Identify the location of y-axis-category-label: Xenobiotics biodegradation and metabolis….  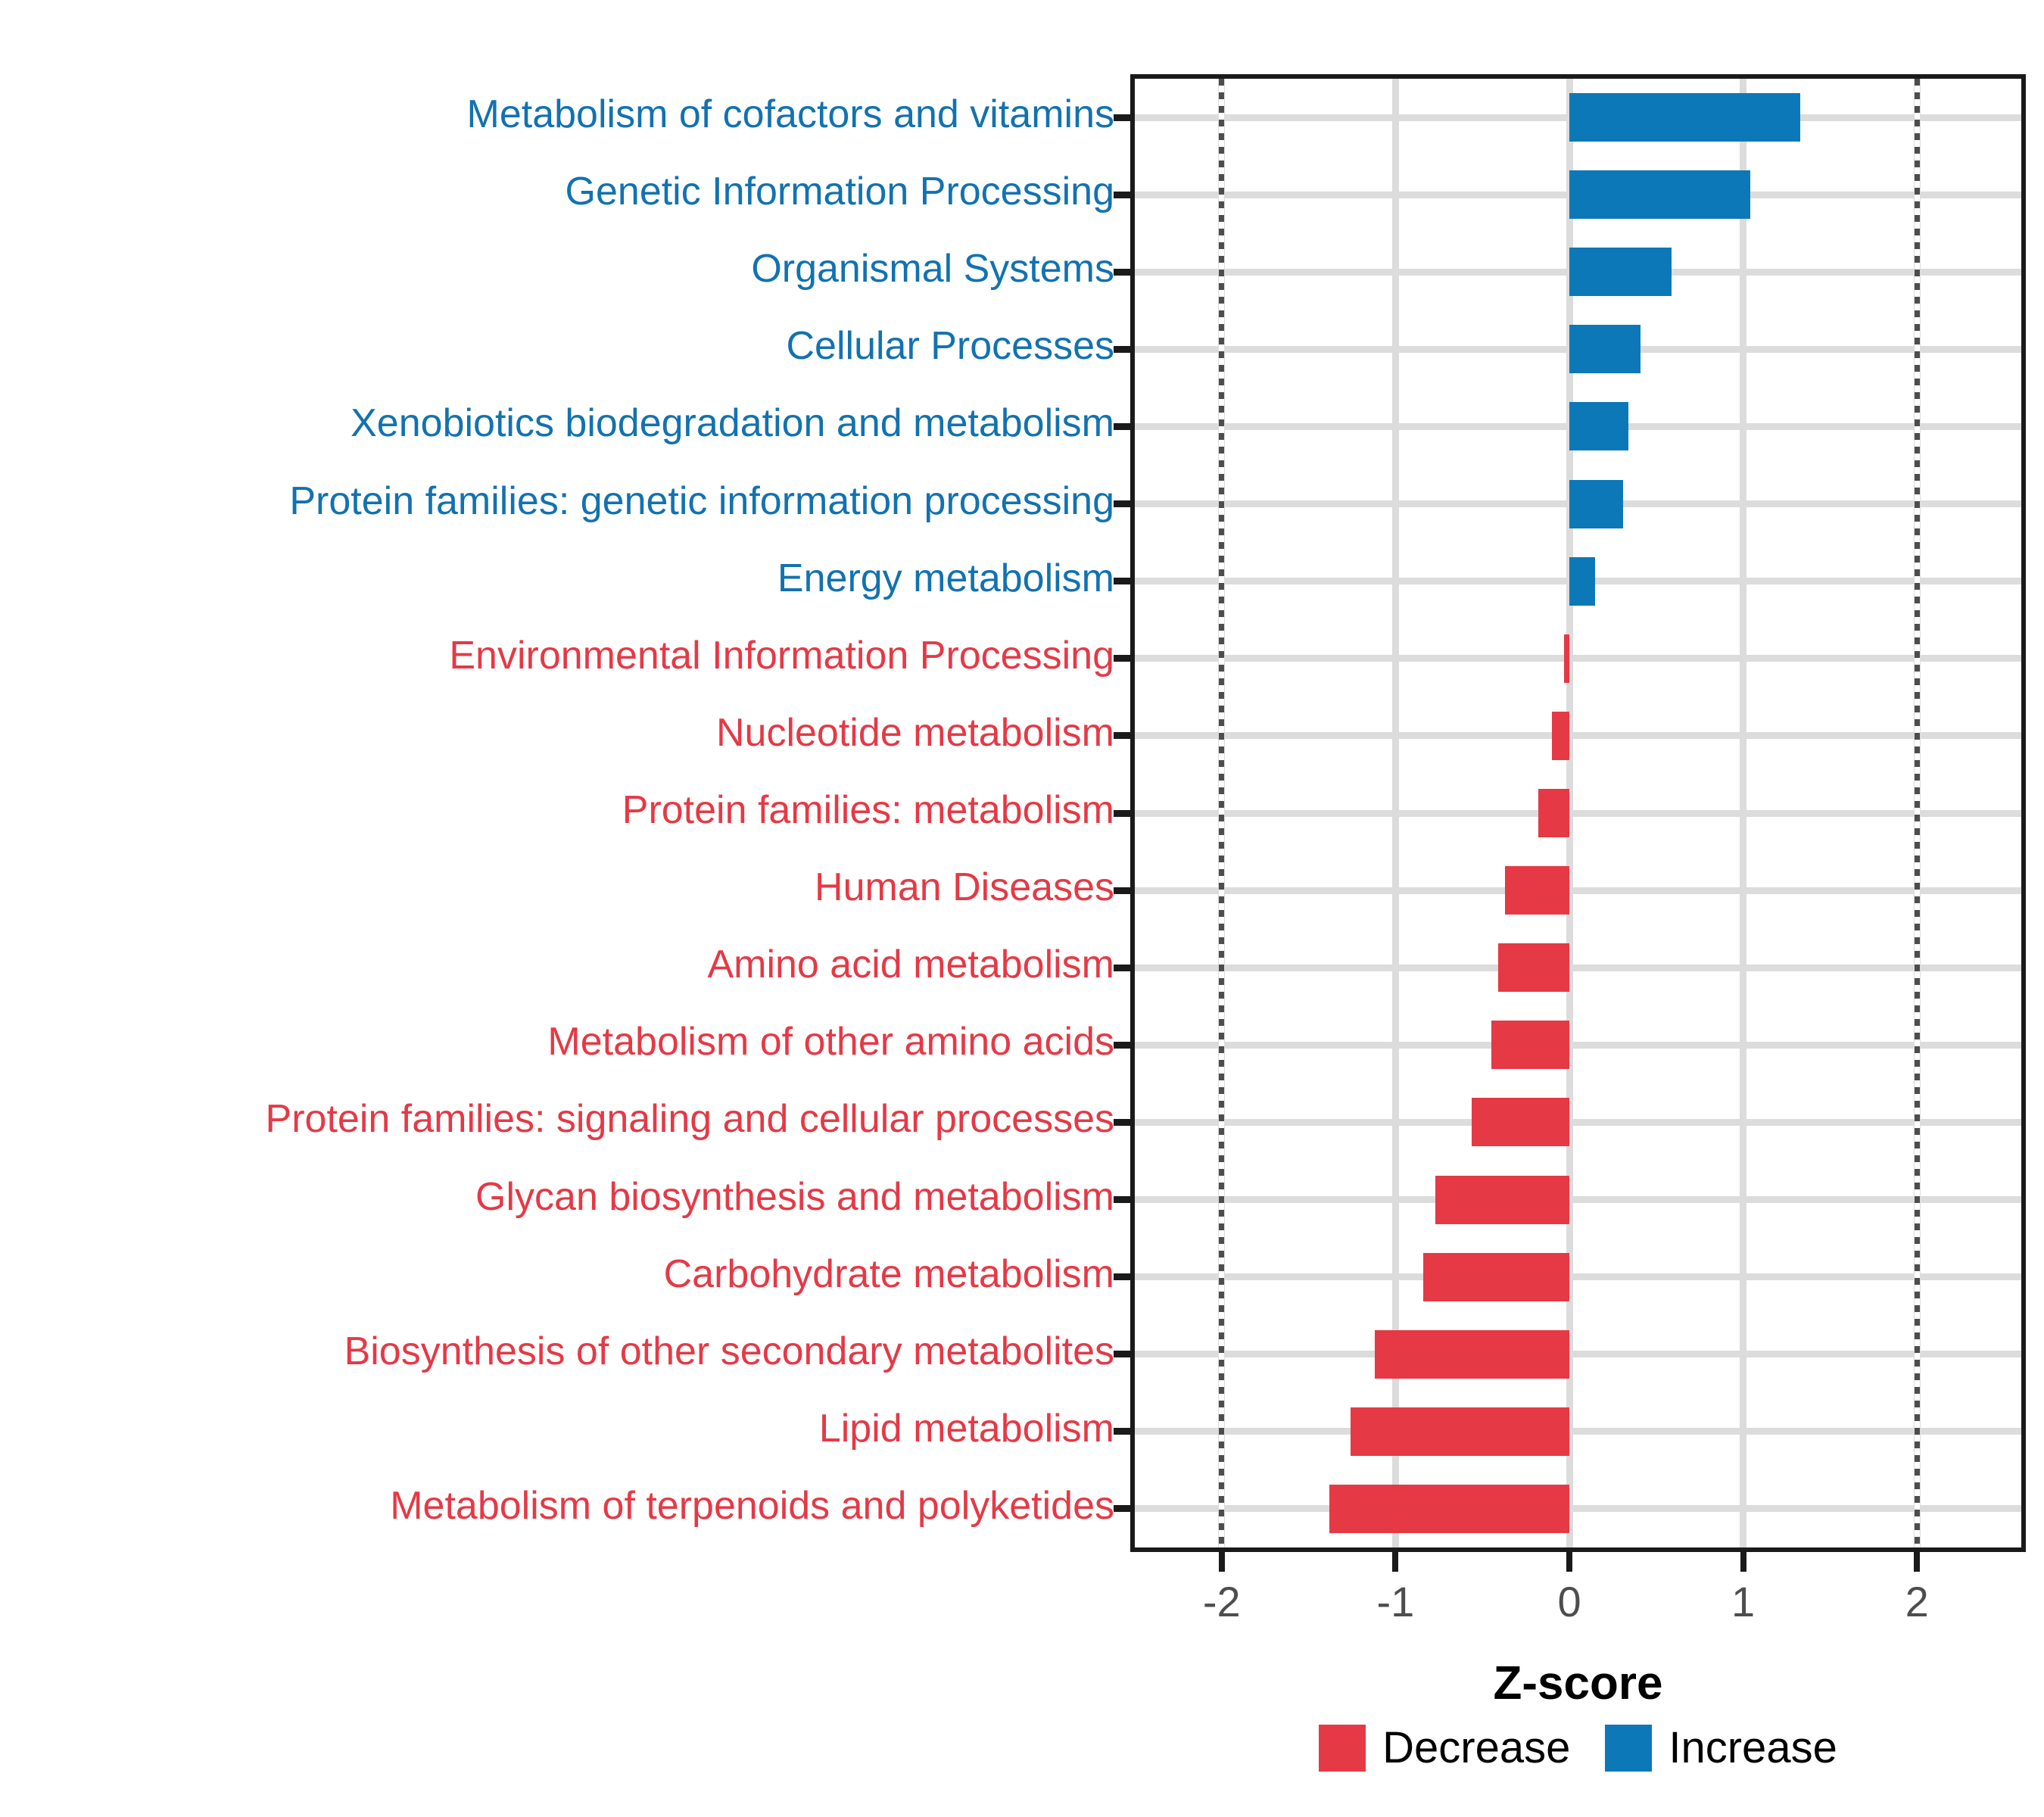
(732, 424).